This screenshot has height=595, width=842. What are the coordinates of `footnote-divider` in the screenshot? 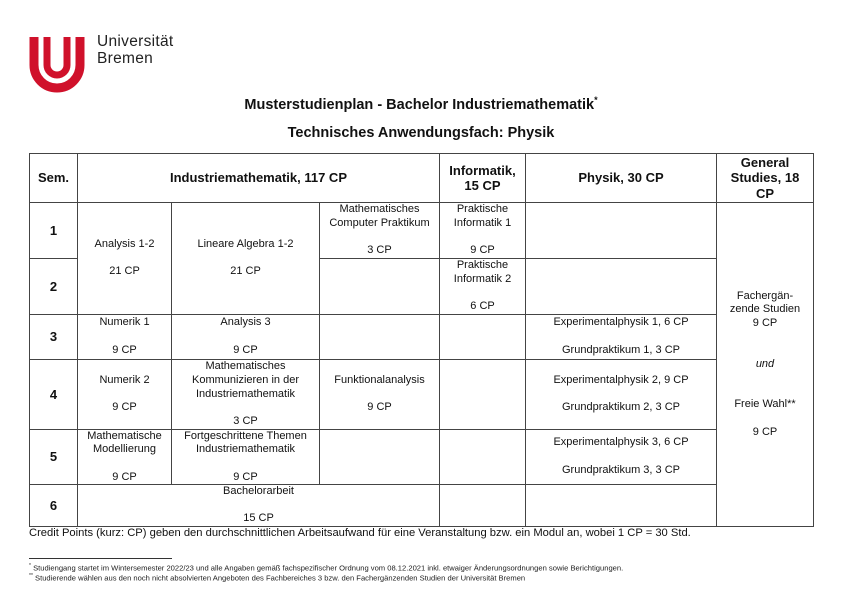 It's located at (100, 558).